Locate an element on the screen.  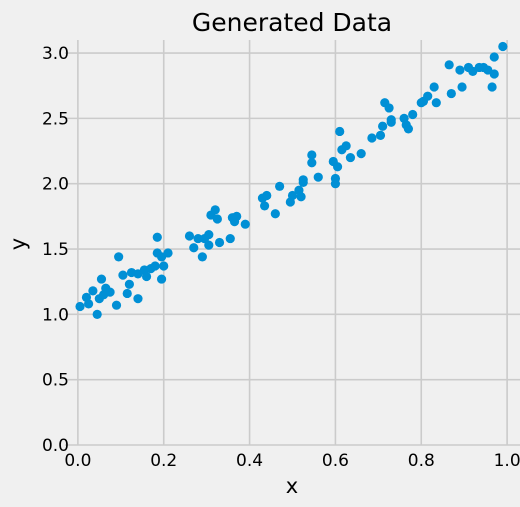
y-axis-label: y is located at coordinates (18, 244).